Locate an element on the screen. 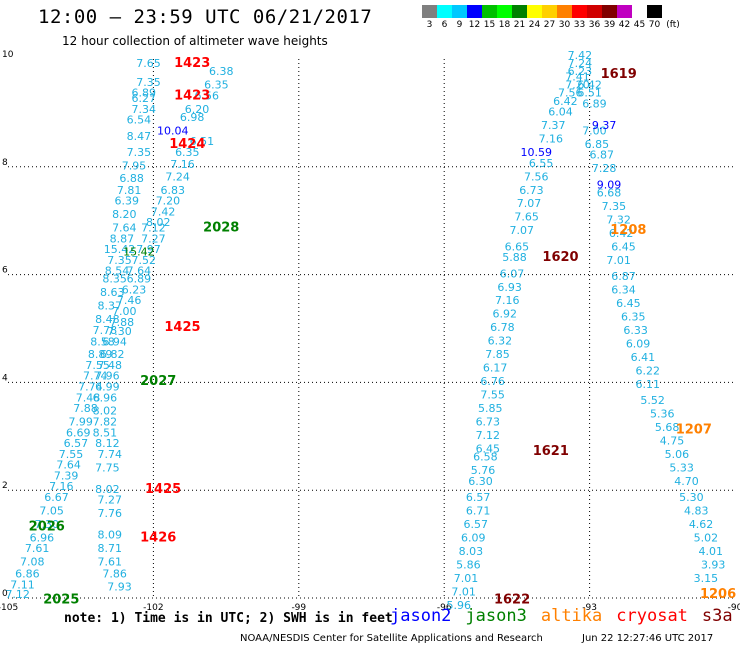 Image resolution: width=740 pixels, height=650 pixels. wave-height-value: 5.52 is located at coordinates (652, 400).